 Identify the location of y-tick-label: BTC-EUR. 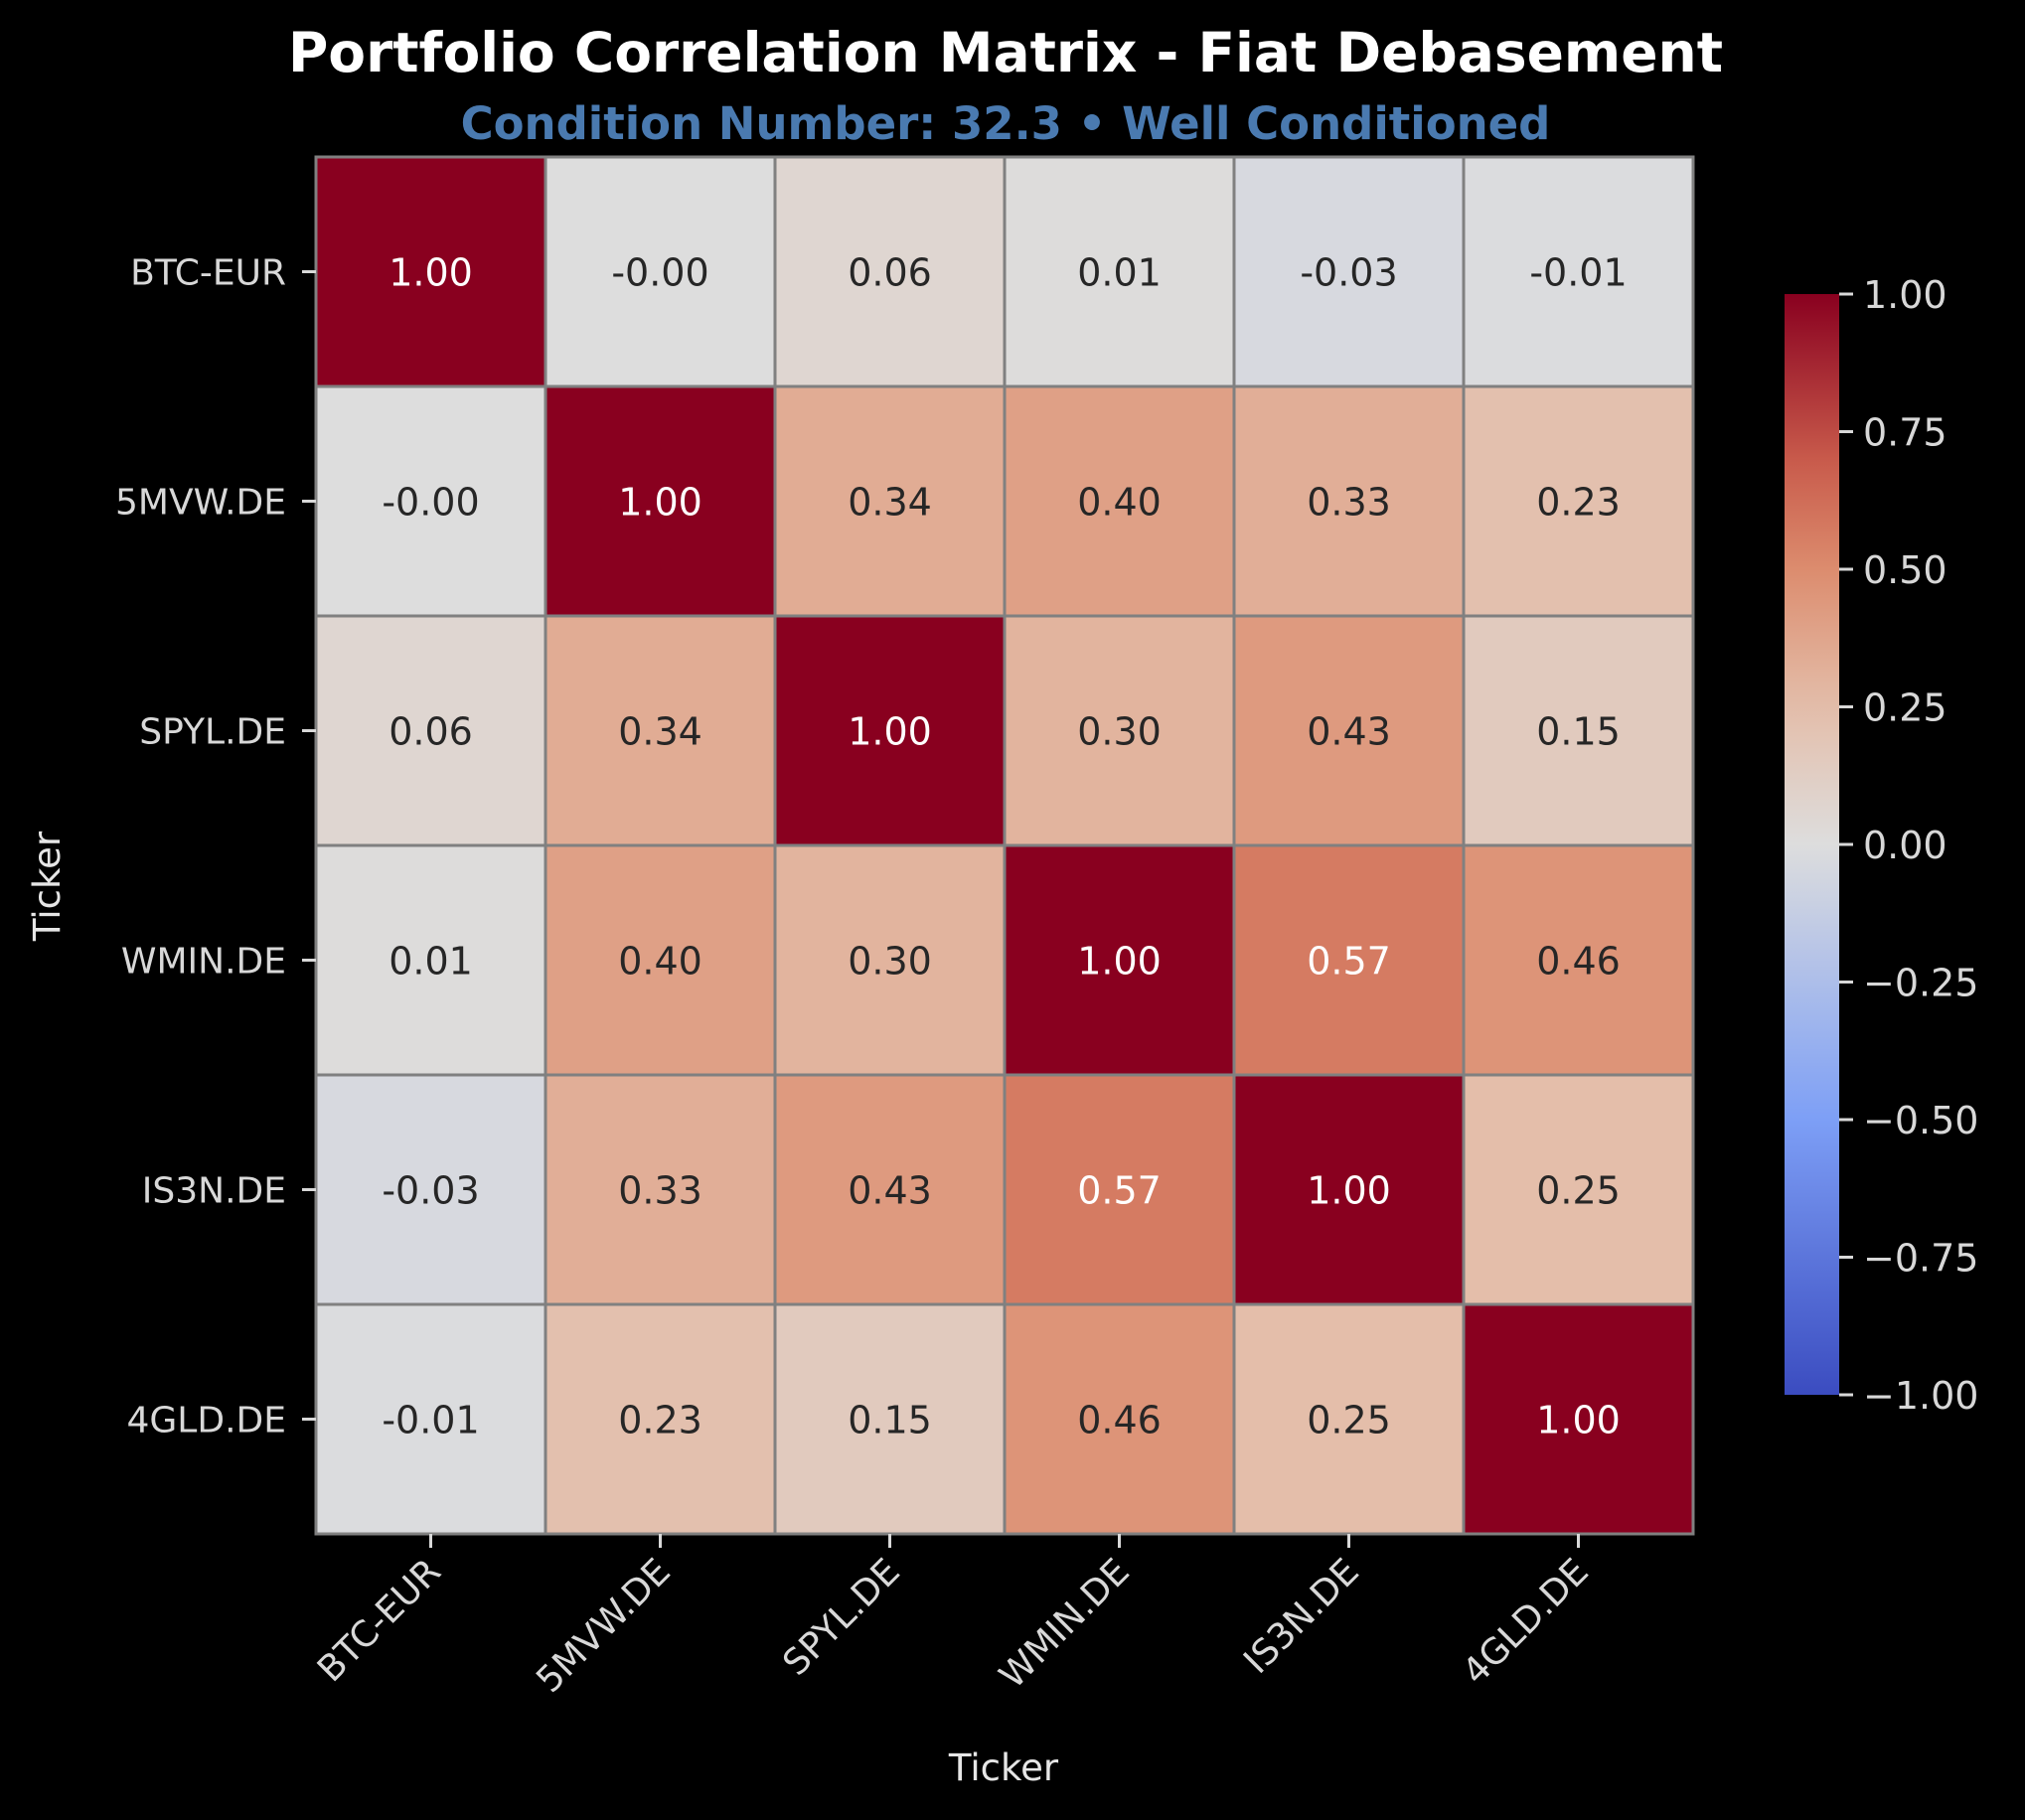
(208, 274).